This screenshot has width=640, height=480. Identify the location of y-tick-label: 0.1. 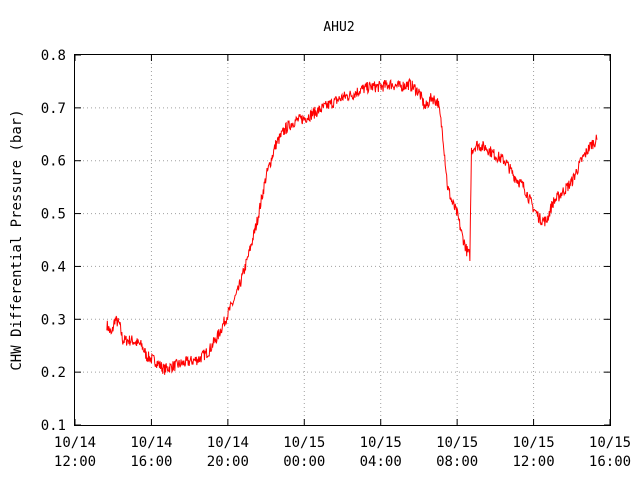
(53, 426).